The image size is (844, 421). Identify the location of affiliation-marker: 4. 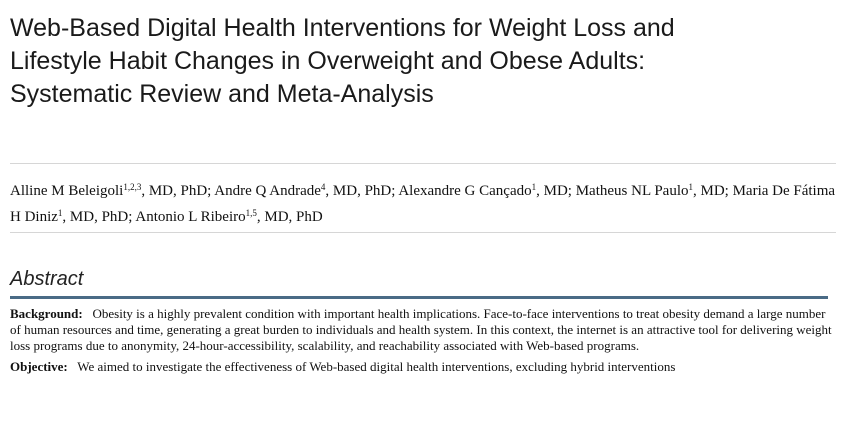
(323, 187).